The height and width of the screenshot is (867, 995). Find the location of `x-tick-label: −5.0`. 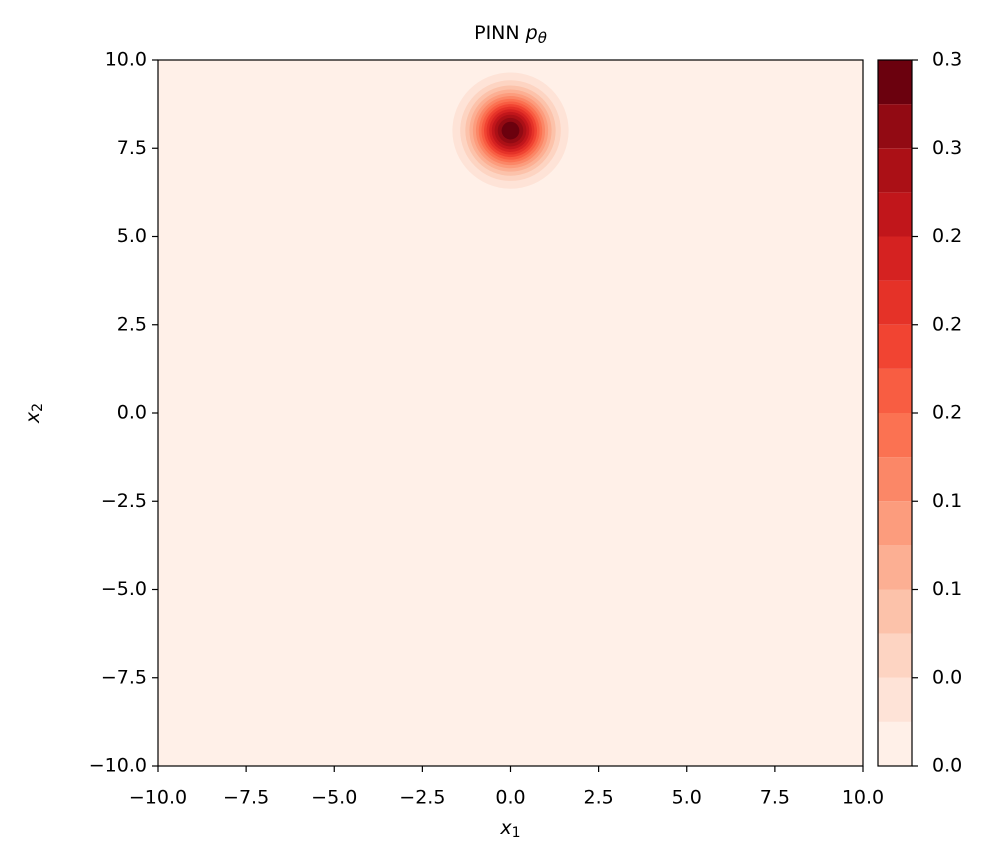

x-tick-label: −5.0 is located at coordinates (334, 798).